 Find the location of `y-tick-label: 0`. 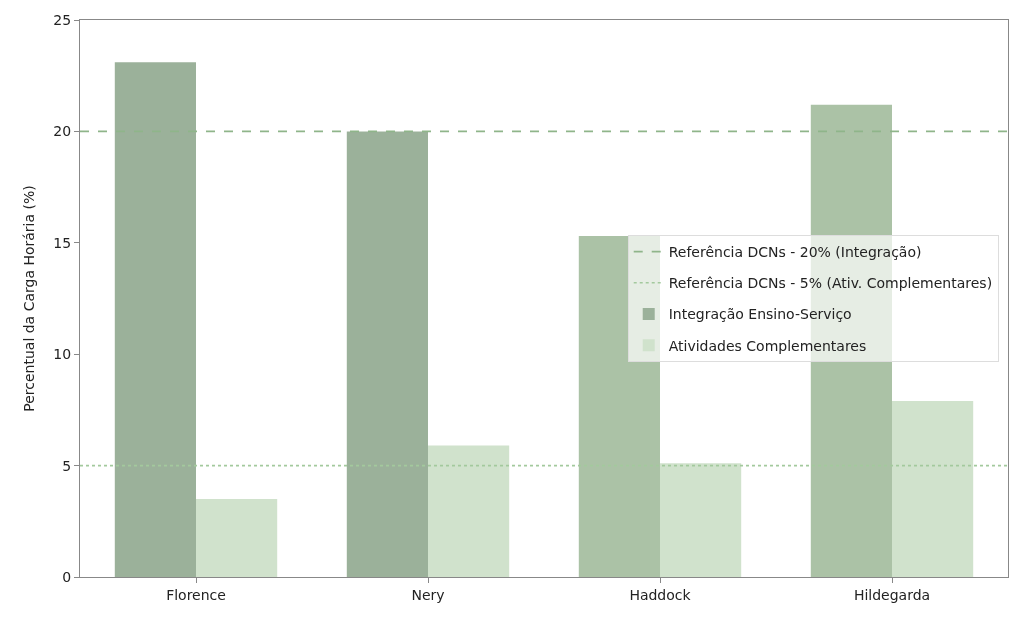

y-tick-label: 0 is located at coordinates (67, 576).